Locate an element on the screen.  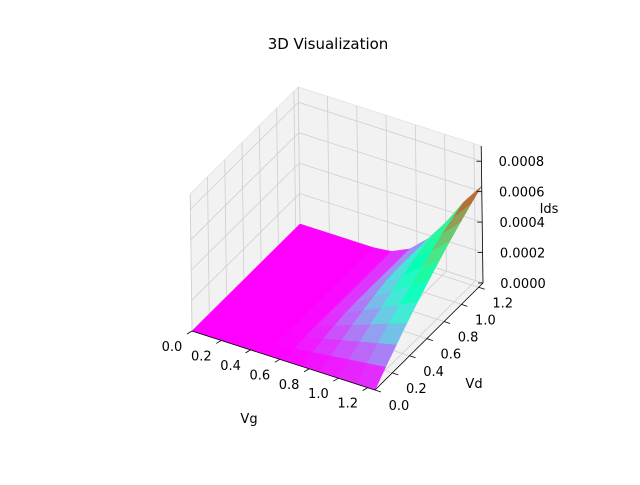
x-tick-label: 0.0 is located at coordinates (172, 347).